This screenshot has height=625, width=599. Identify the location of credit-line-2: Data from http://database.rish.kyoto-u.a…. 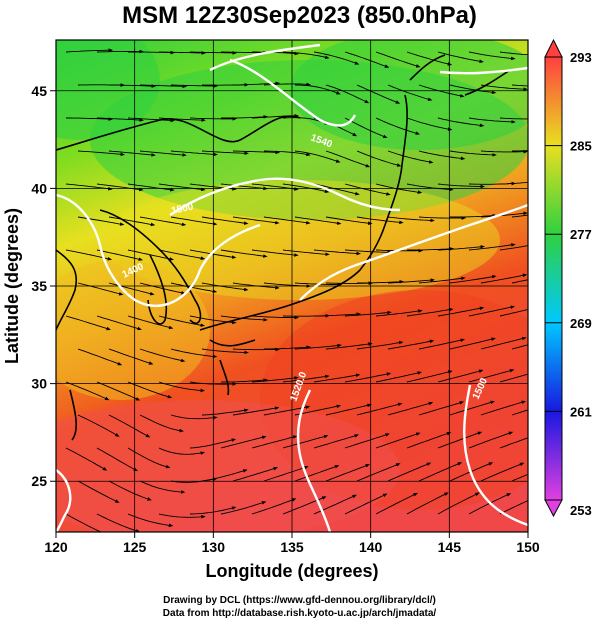
(299, 613).